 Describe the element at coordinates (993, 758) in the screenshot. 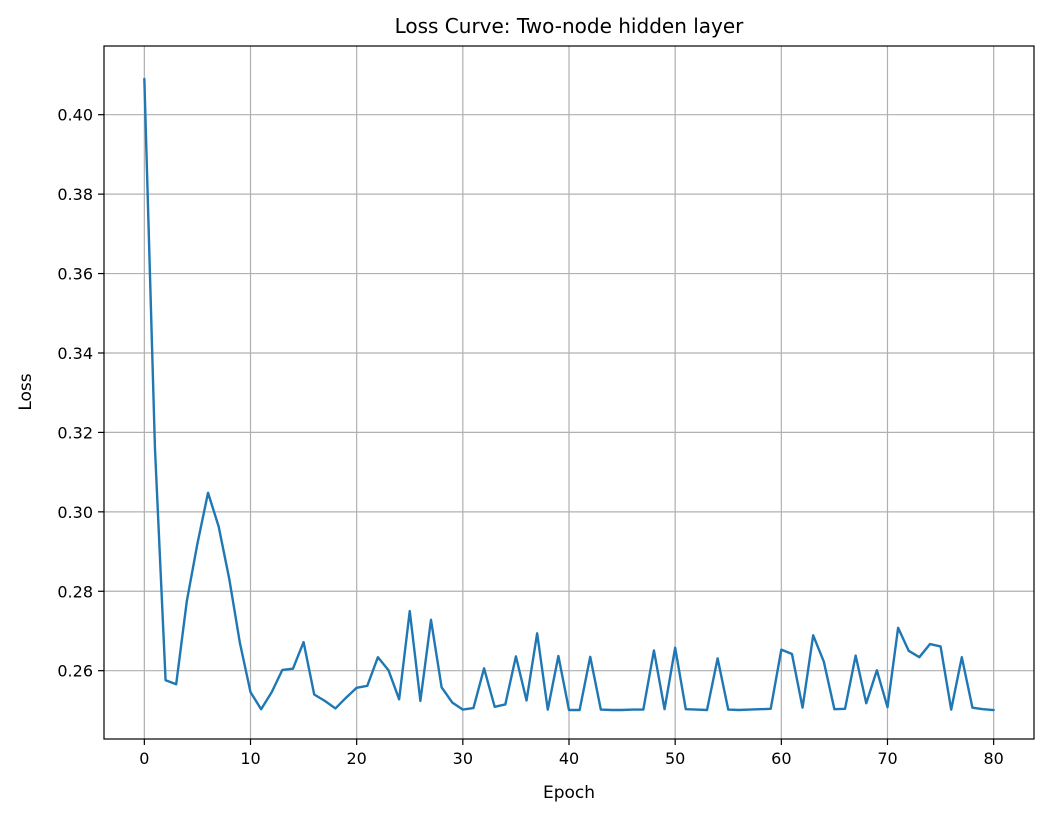

I see `x-tick-label: 80` at that location.